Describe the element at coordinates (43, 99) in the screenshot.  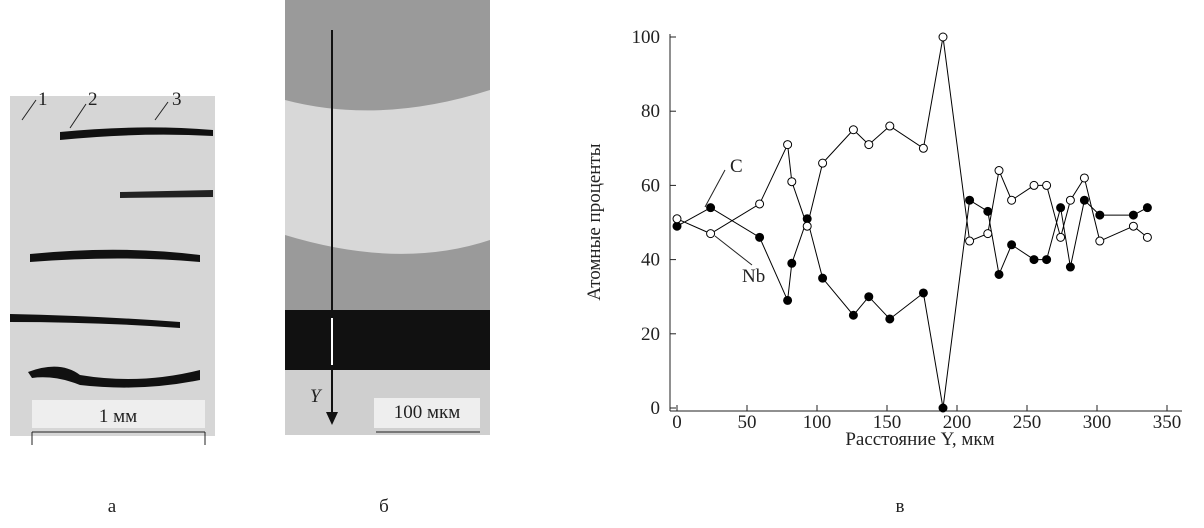
I see `marker-label: 1` at that location.